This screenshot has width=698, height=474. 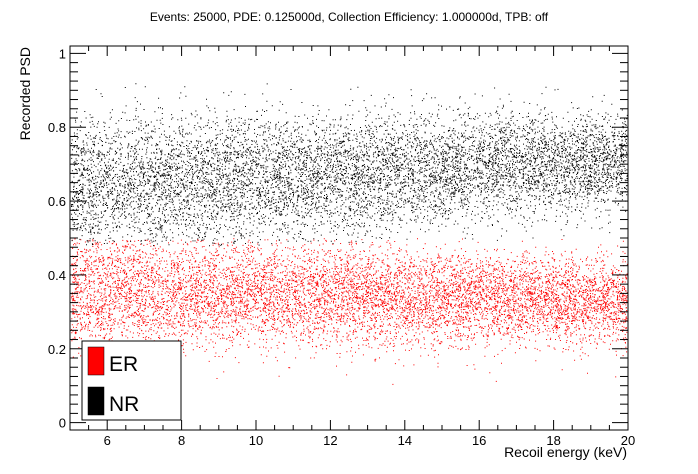 What do you see at coordinates (256, 440) in the screenshot?
I see `x-tick-label: 10` at bounding box center [256, 440].